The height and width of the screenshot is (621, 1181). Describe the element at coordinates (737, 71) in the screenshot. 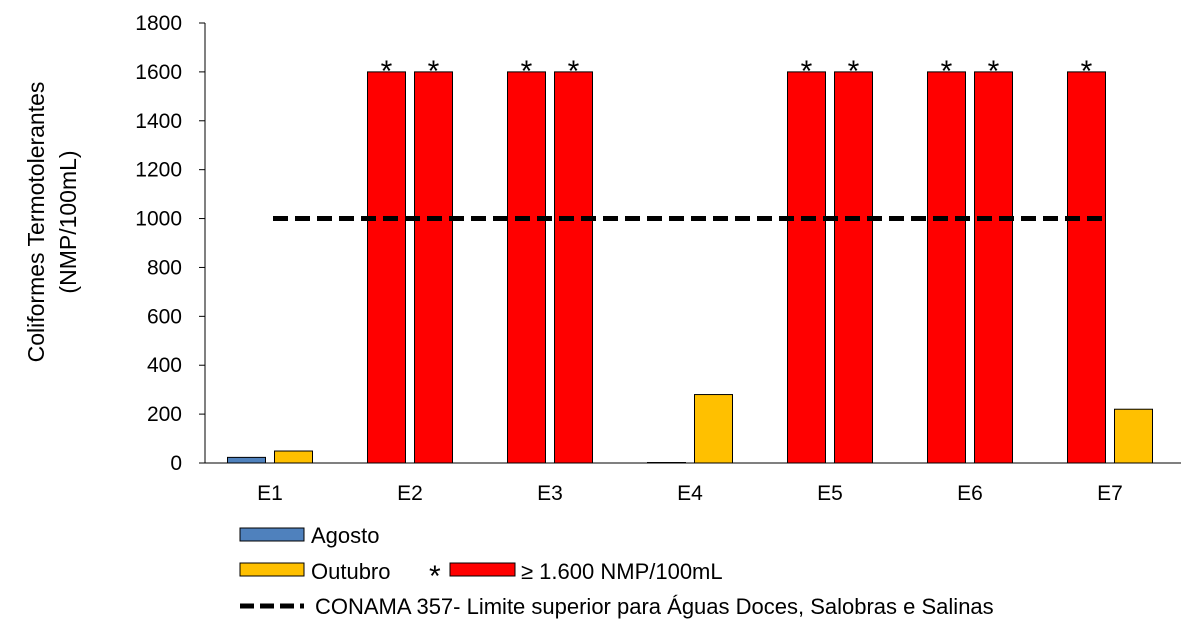

I see `saturation-markers: * * * * * * * * *` at that location.